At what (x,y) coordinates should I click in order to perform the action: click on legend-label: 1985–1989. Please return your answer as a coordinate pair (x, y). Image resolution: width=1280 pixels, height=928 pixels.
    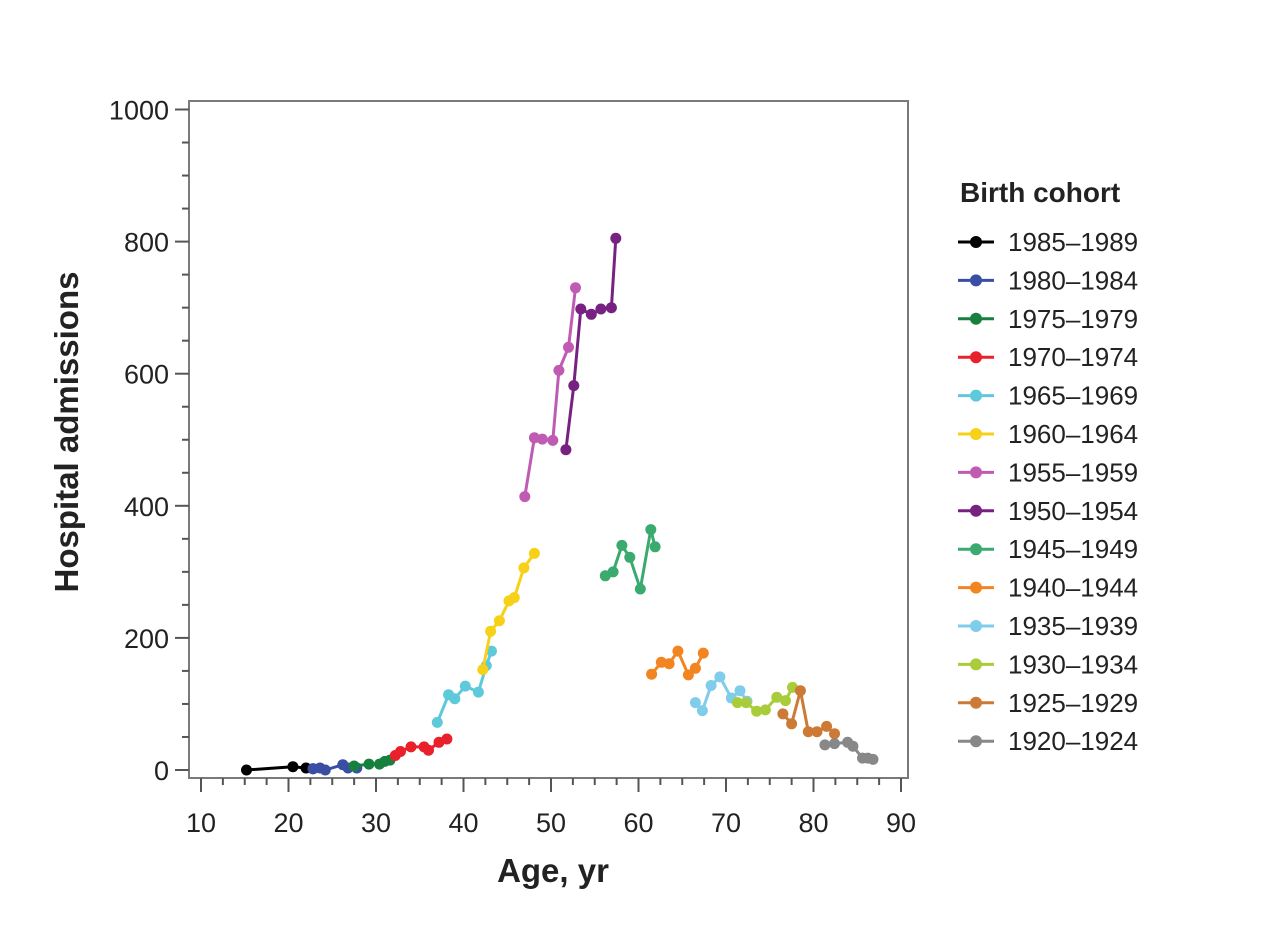
    Looking at the image, I should click on (1073, 242).